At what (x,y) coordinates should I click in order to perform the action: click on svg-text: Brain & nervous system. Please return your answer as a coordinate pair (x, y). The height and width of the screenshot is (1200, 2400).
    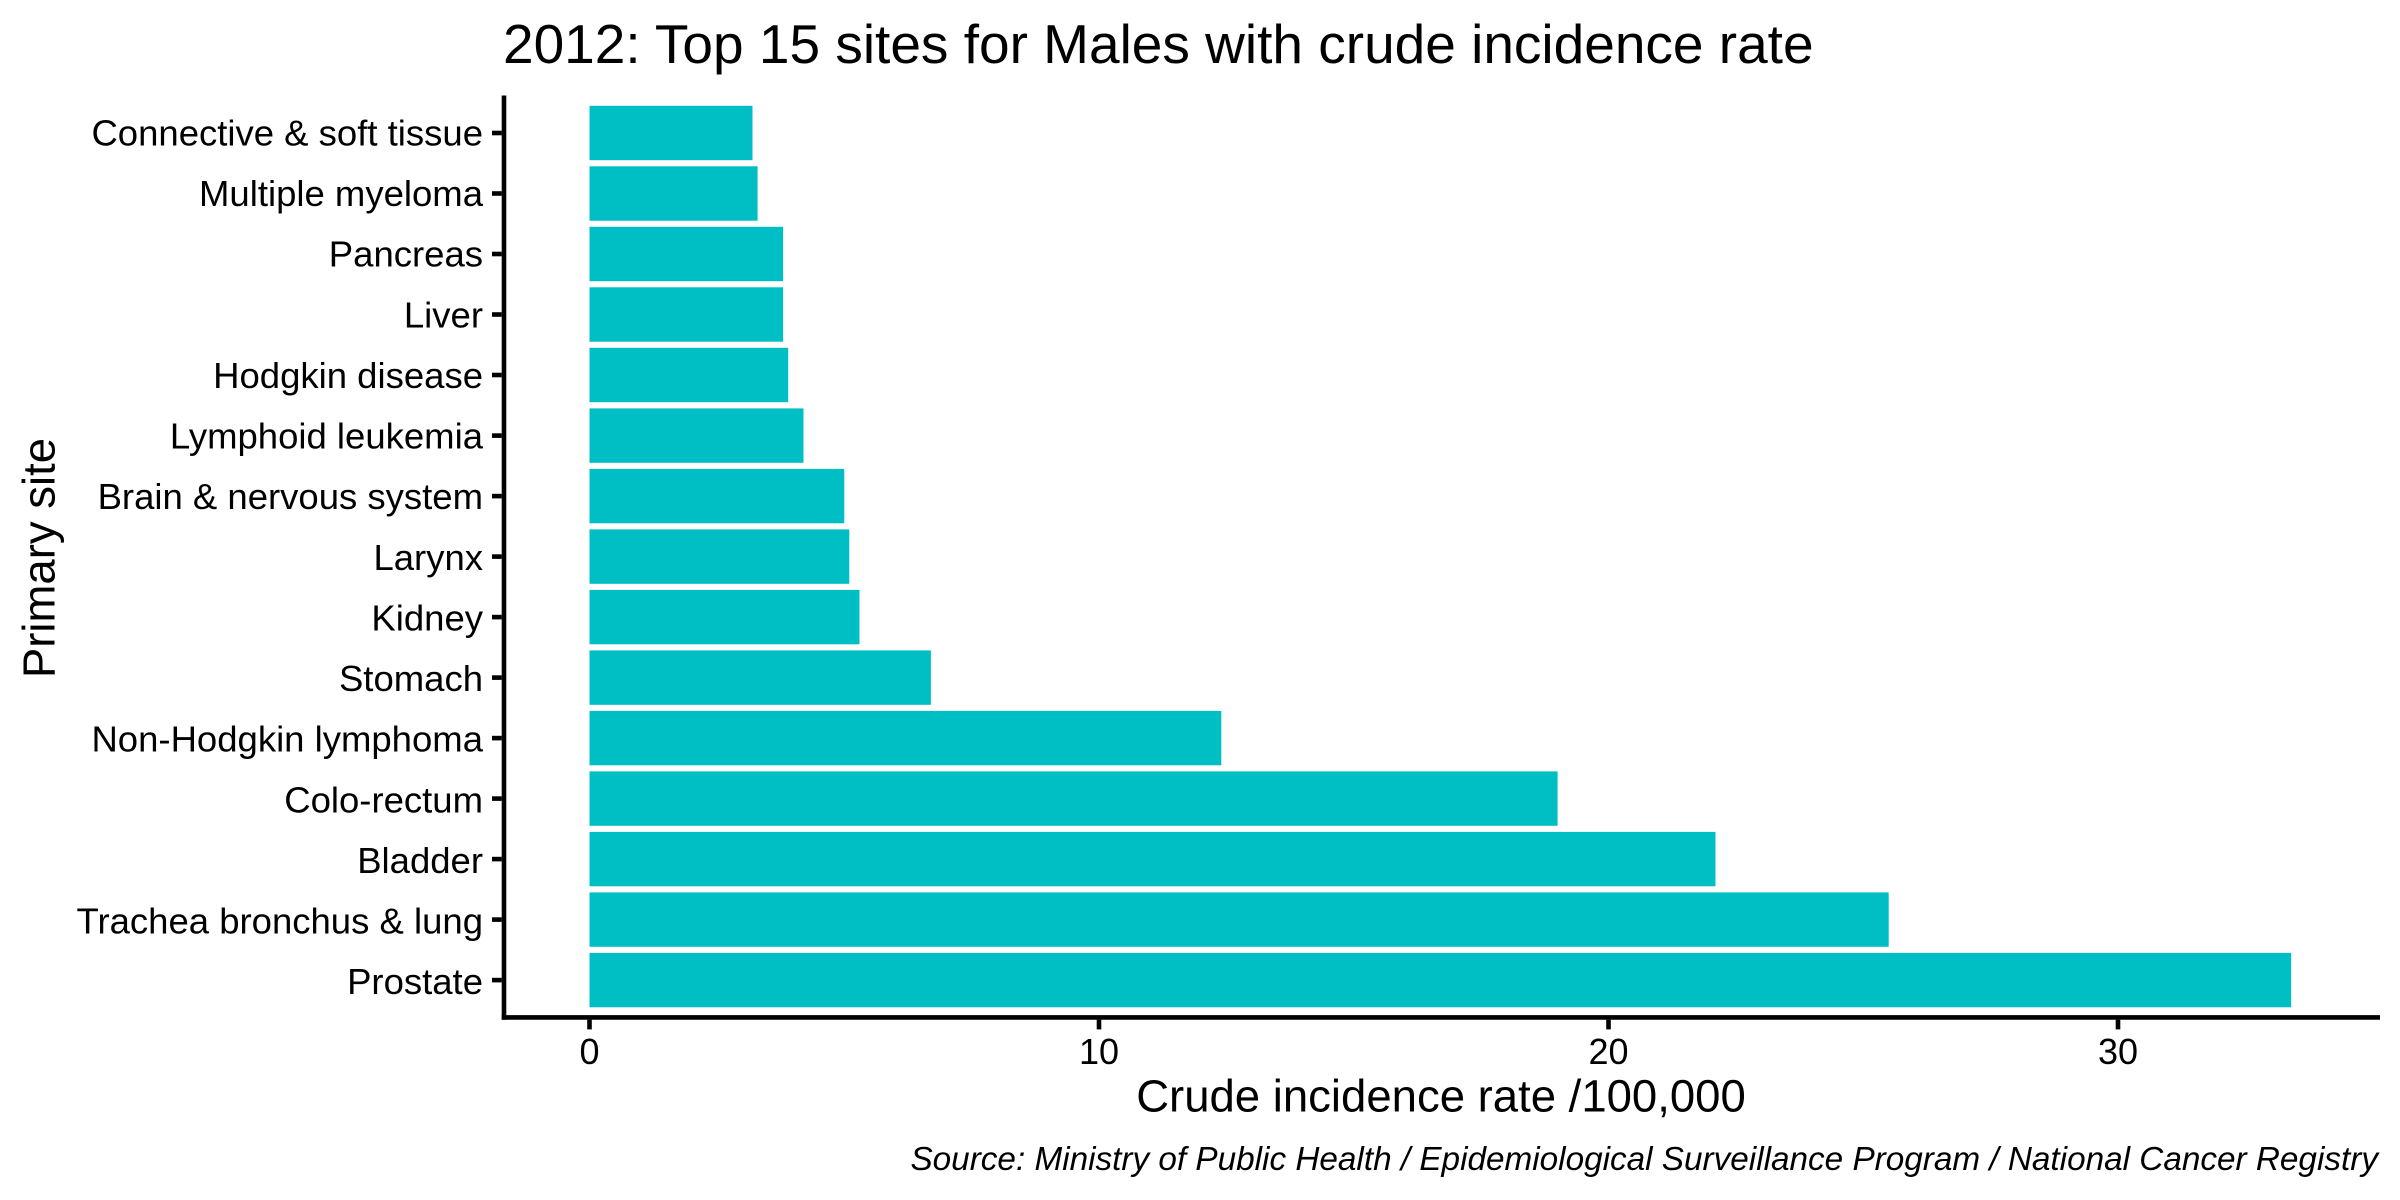
    Looking at the image, I should click on (290, 496).